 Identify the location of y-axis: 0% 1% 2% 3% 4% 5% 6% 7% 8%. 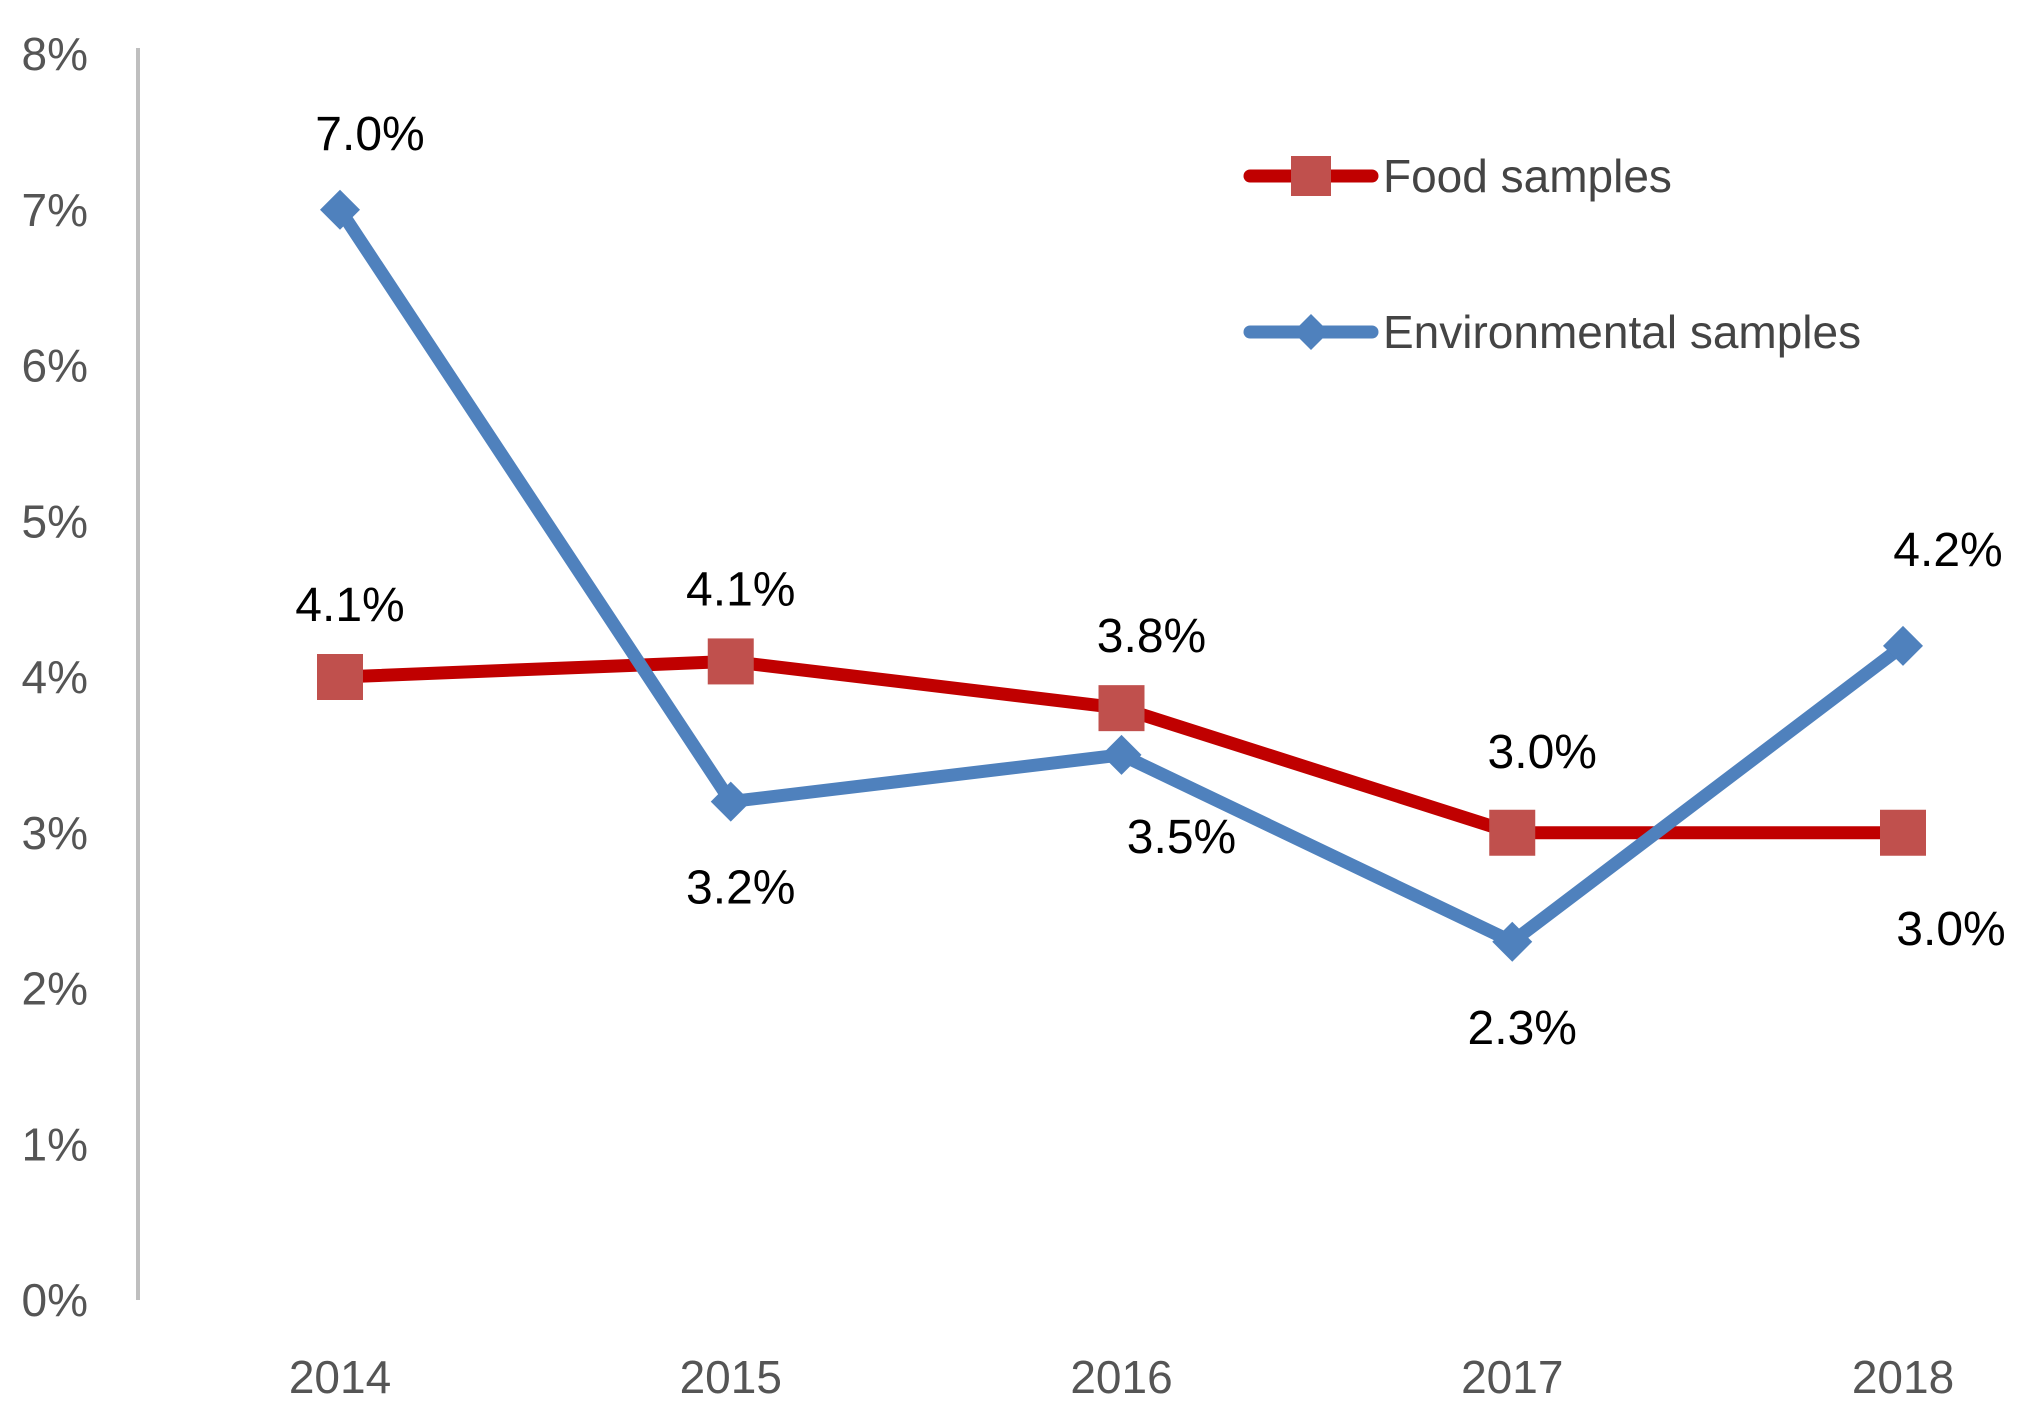
(81, 677).